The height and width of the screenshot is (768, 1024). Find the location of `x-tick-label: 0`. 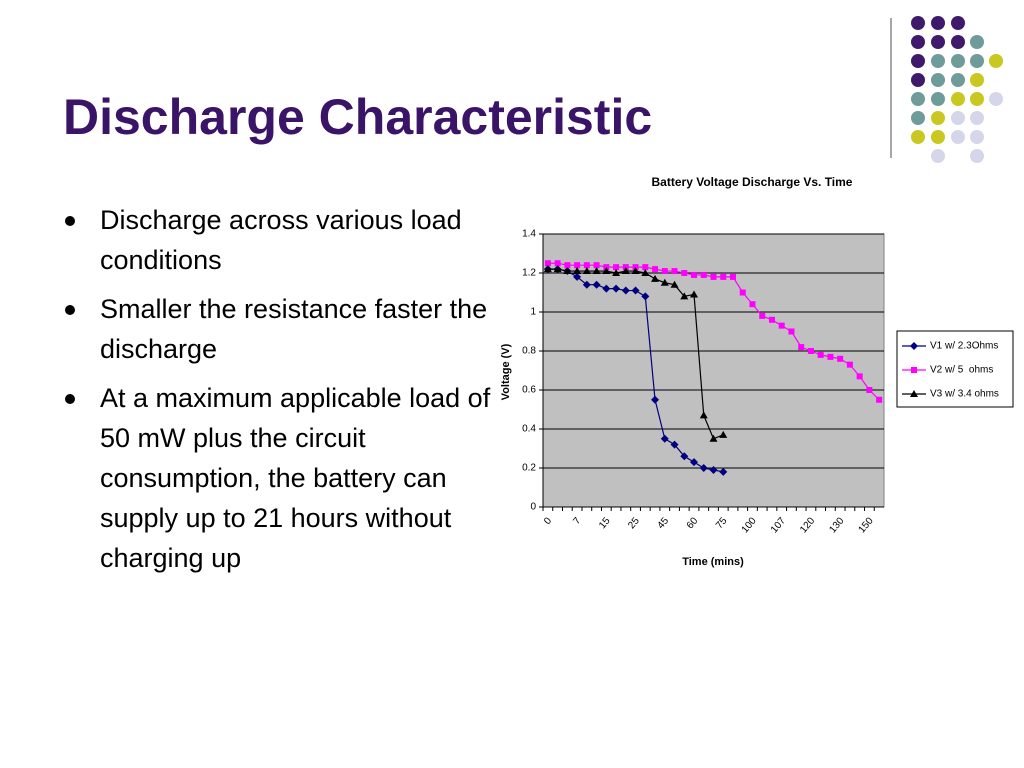

x-tick-label: 0 is located at coordinates (548, 521).